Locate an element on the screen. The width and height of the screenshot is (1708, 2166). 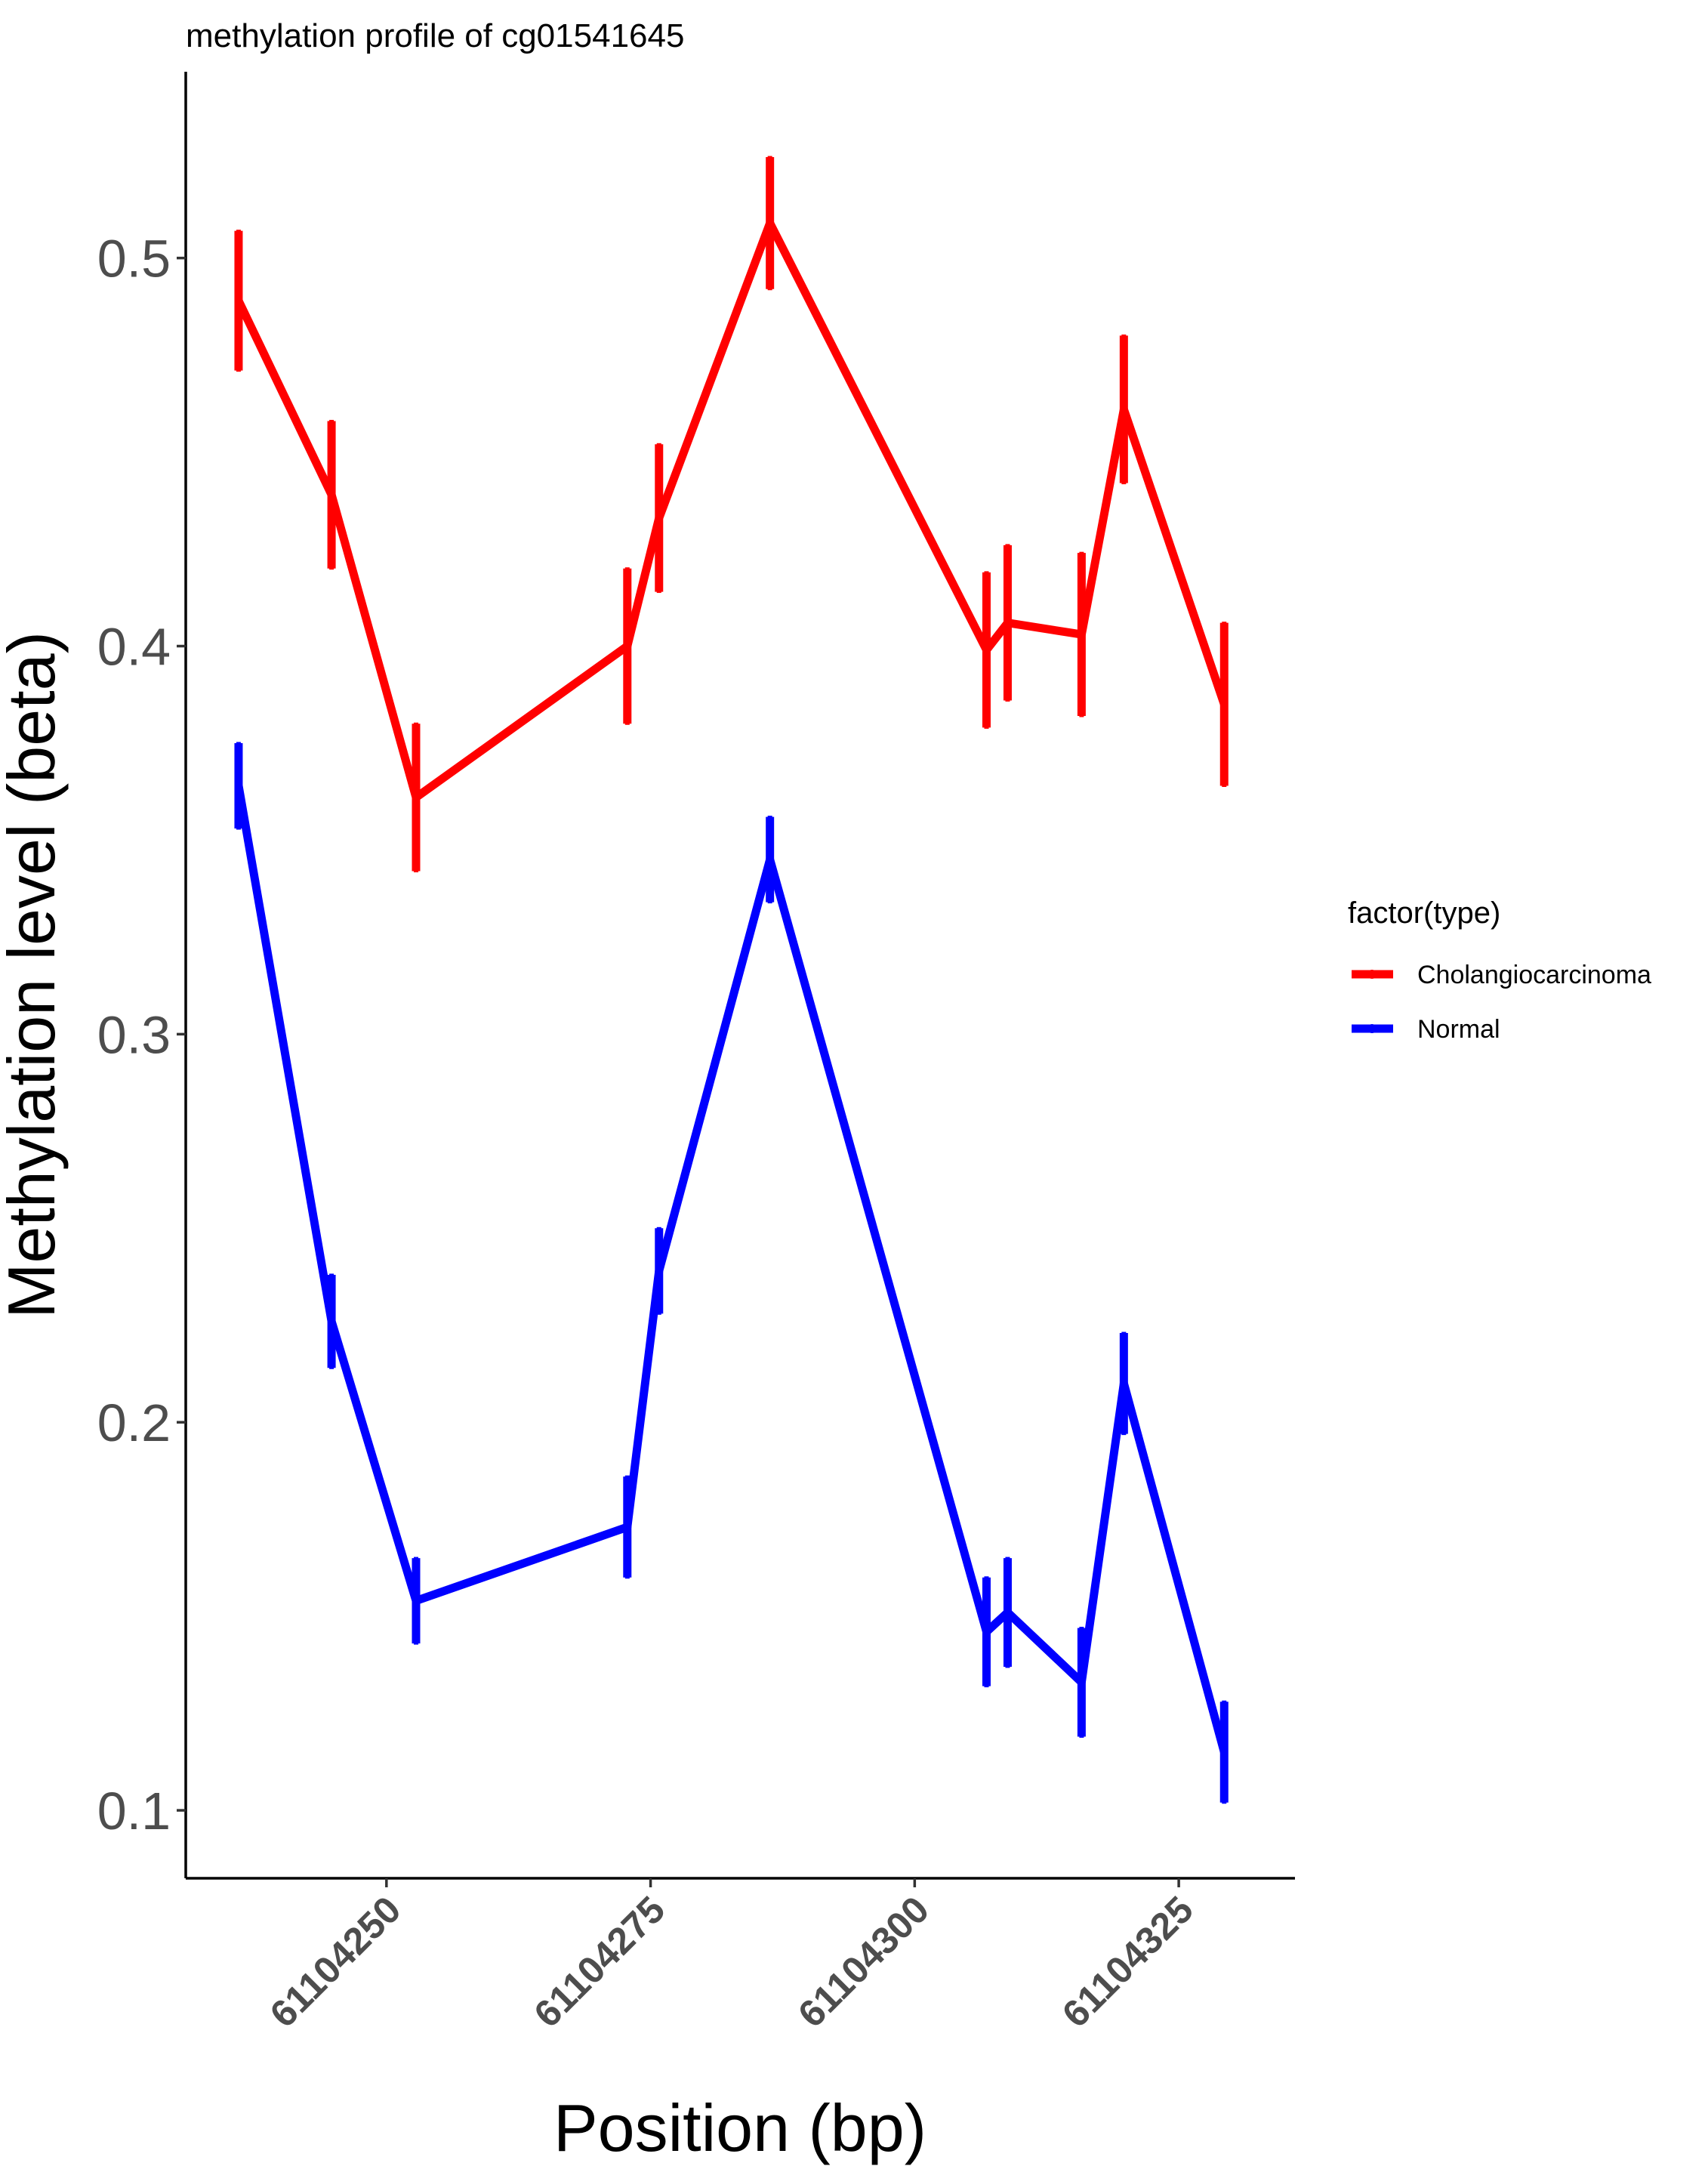
y-axis-ticks: 0.1 0.2 0.3 0.4 0.5 is located at coordinates (141, 1035).